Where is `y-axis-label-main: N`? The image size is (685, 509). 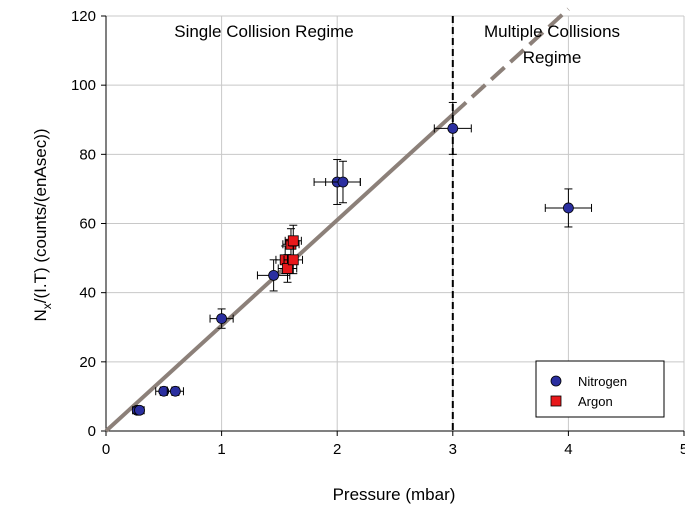
y-axis-label-main: N is located at coordinates (40, 315).